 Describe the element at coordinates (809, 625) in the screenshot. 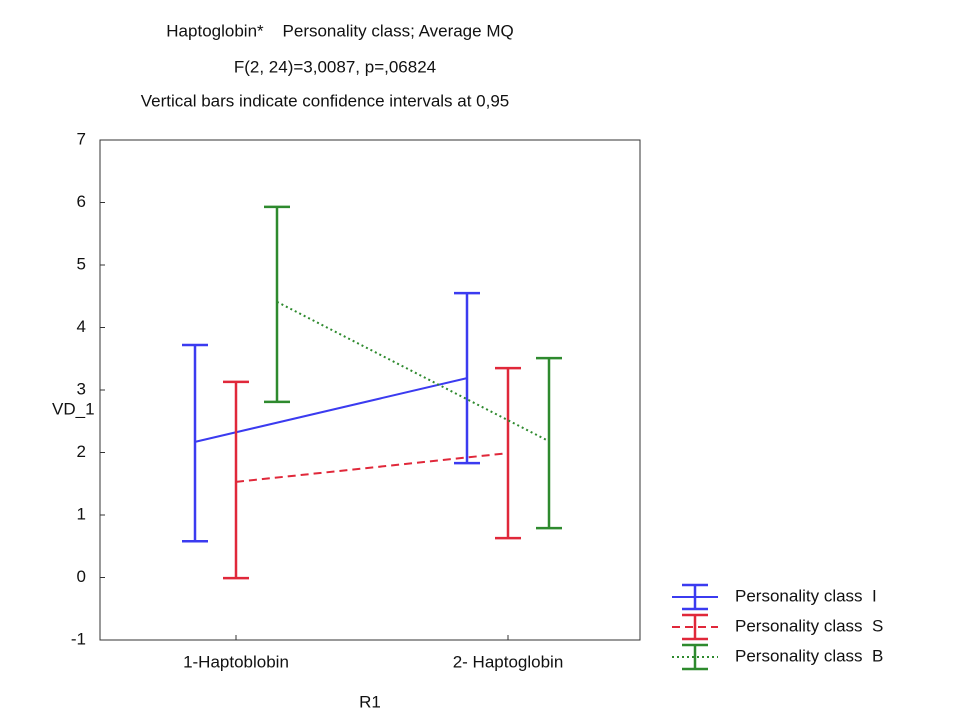

I see `legend-label: Personality class S` at that location.